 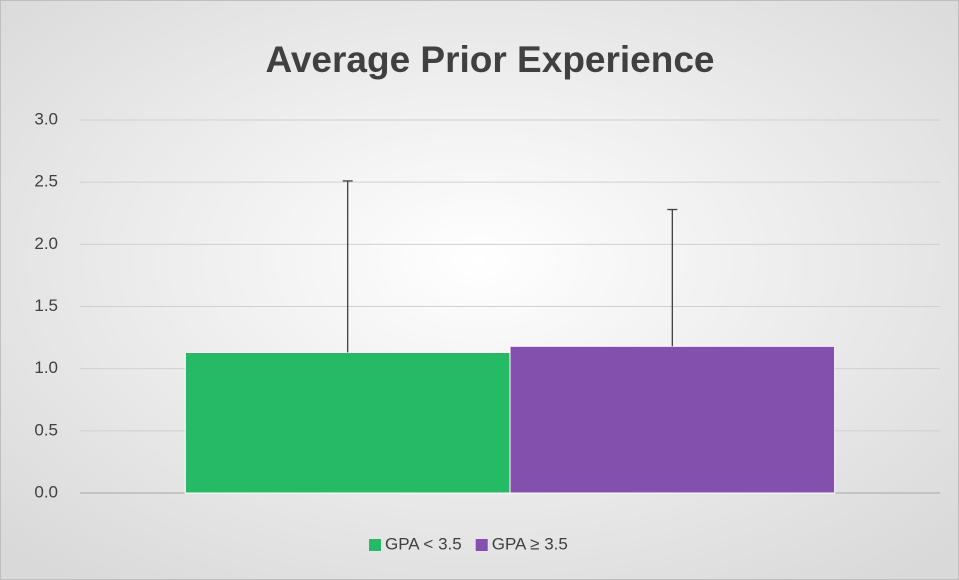 I want to click on y-tick-label: 0.5, so click(x=46, y=429).